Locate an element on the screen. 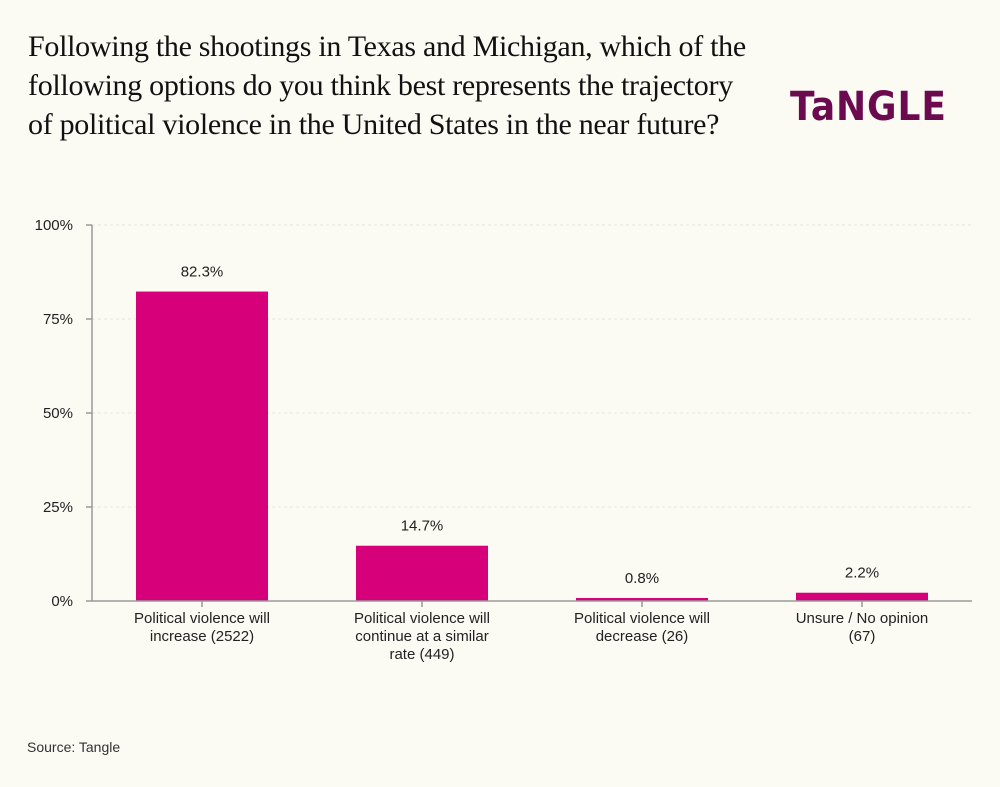 The width and height of the screenshot is (1000, 787). data-label: 0.8% is located at coordinates (642, 578).